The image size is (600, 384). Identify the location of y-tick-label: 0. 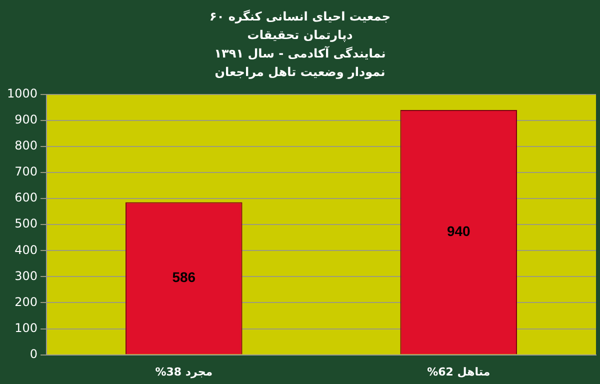
(34, 353).